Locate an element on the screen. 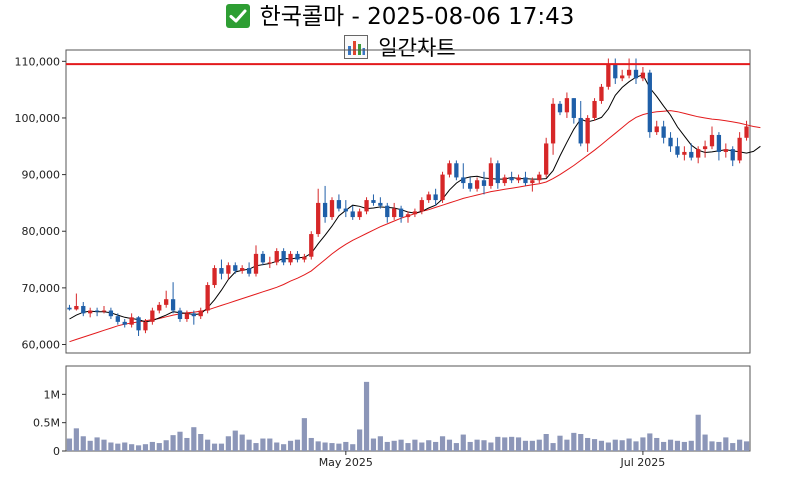 This screenshot has width=800, height=500. chart-subtitle: 일간차트 is located at coordinates (400, 48).